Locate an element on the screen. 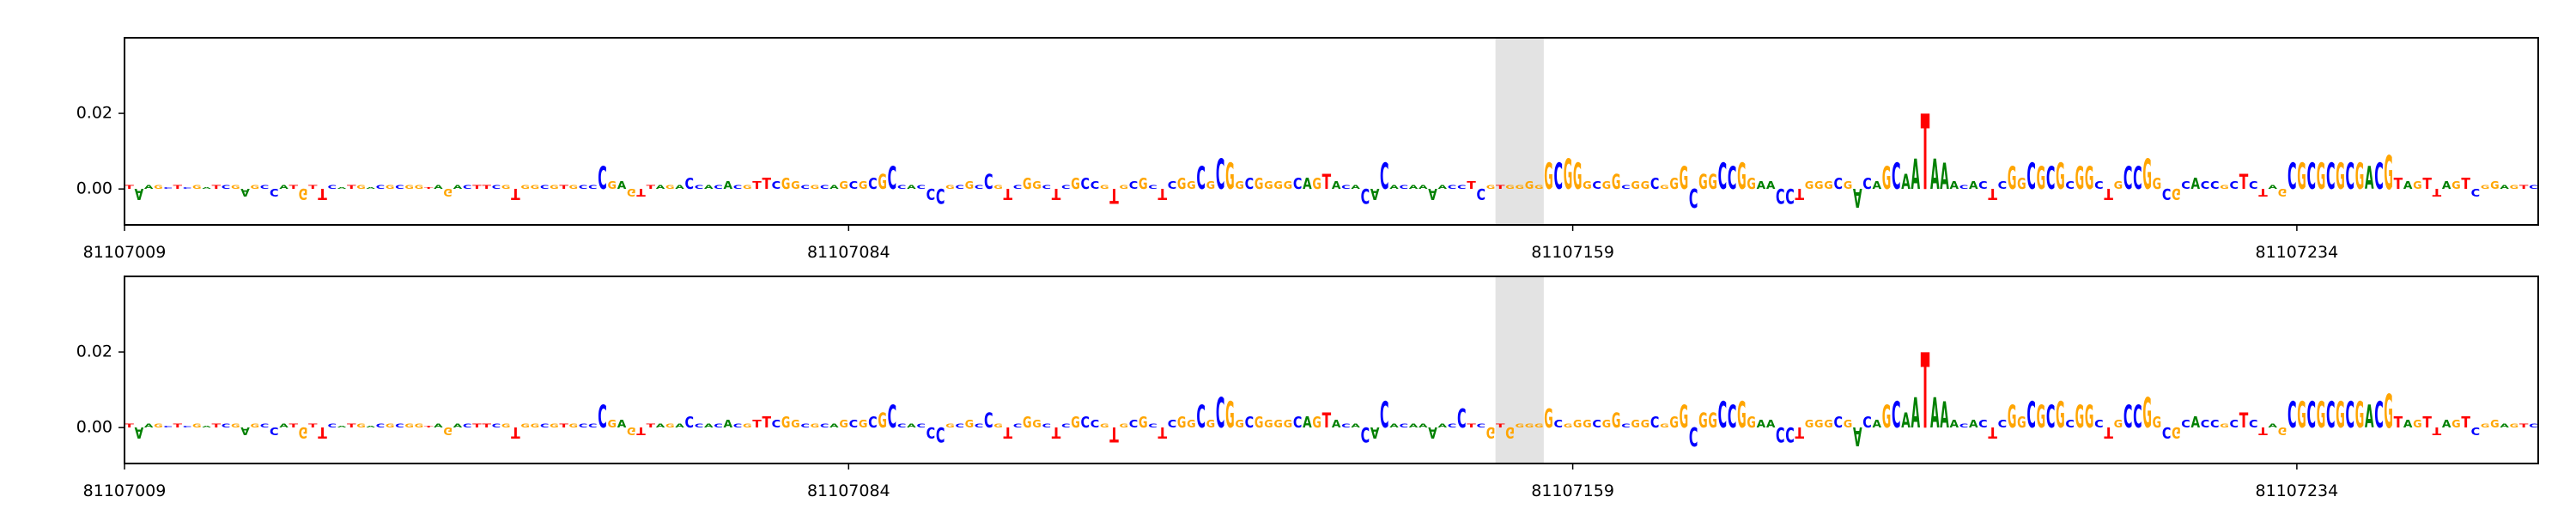  x-tick-label: 81107084 is located at coordinates (848, 491).